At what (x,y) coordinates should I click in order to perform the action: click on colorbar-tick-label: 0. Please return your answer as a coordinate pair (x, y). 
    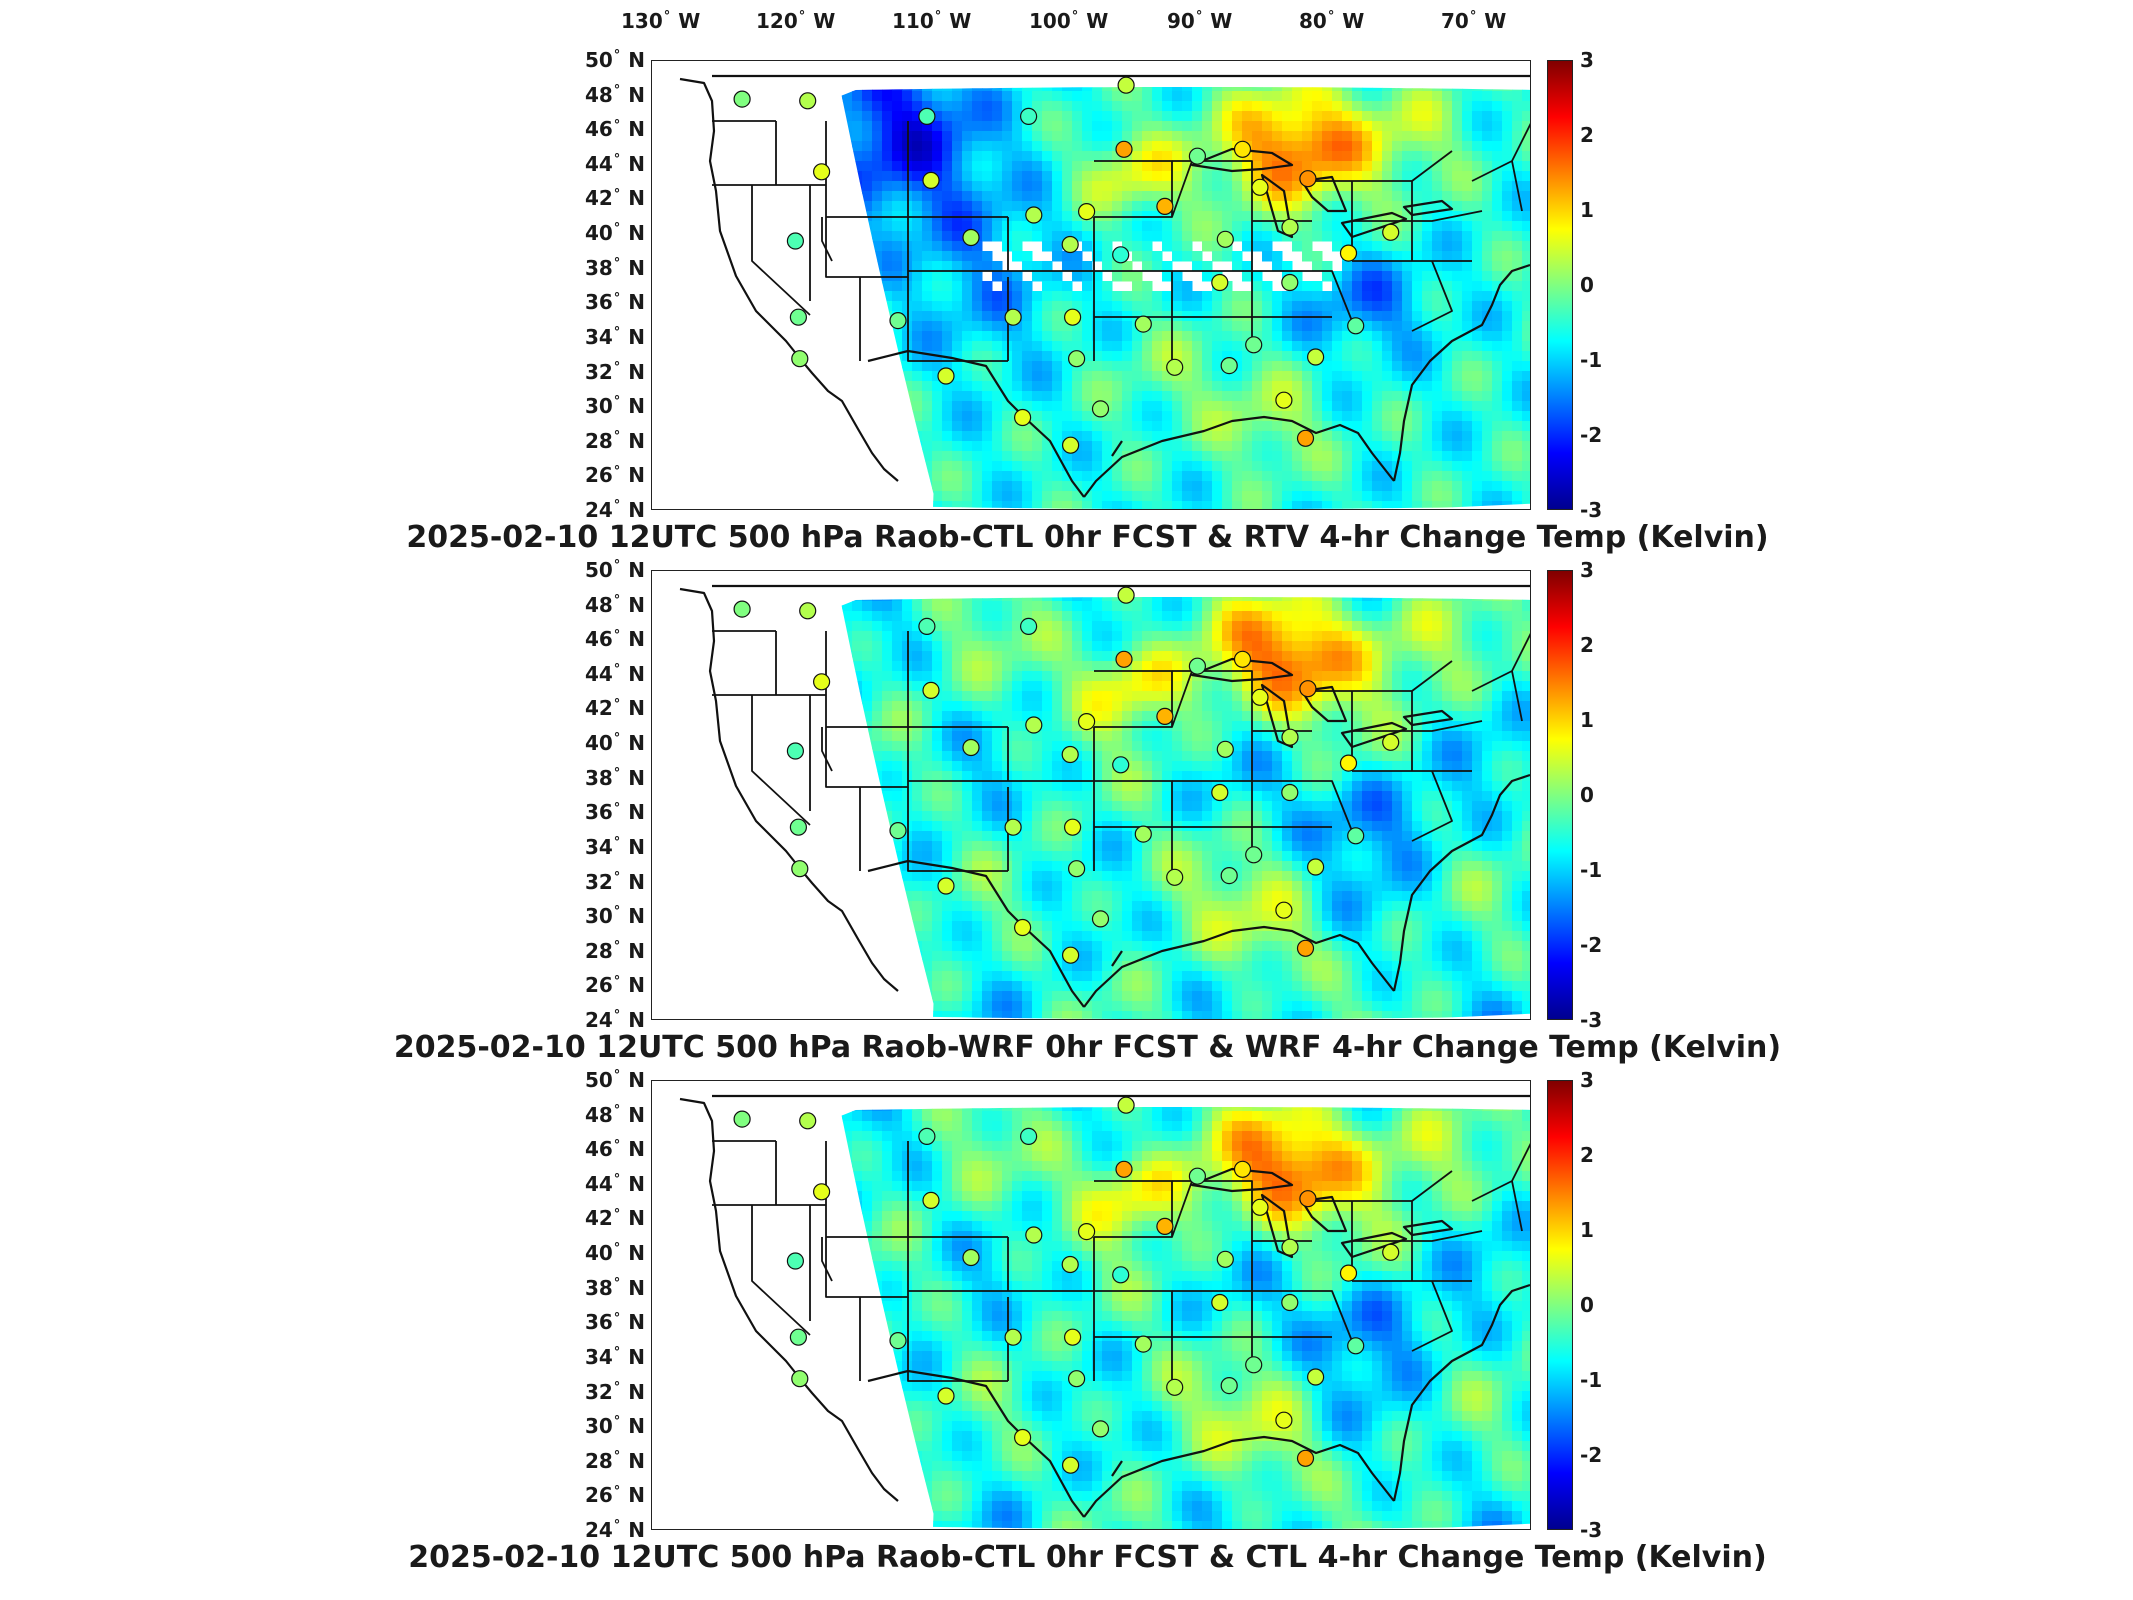
    Looking at the image, I should click on (1587, 795).